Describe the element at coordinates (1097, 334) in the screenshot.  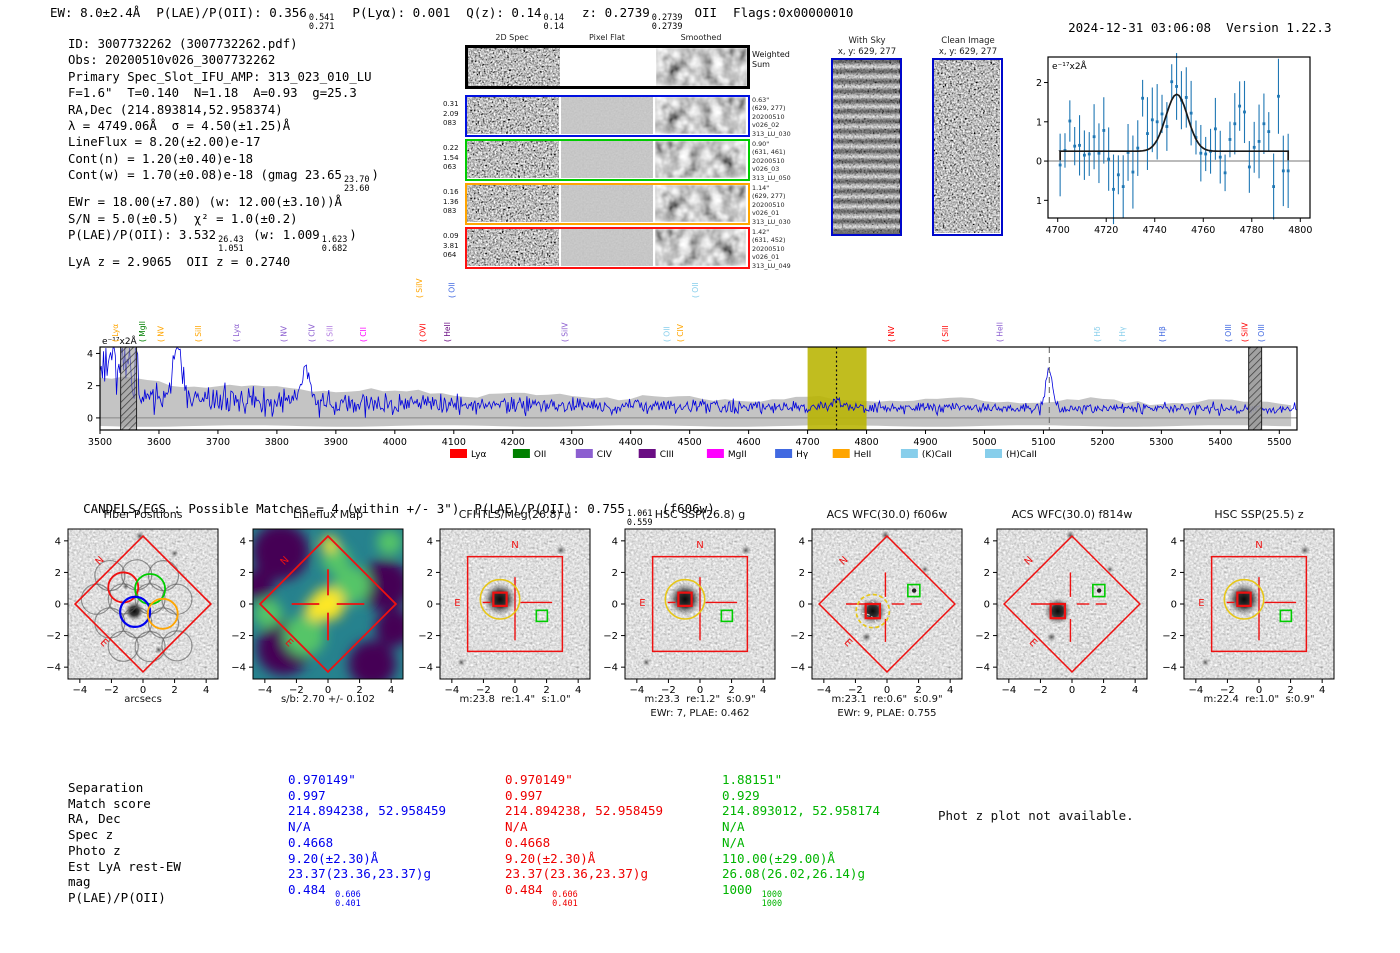
I see `svg-text: ( Hδ` at that location.